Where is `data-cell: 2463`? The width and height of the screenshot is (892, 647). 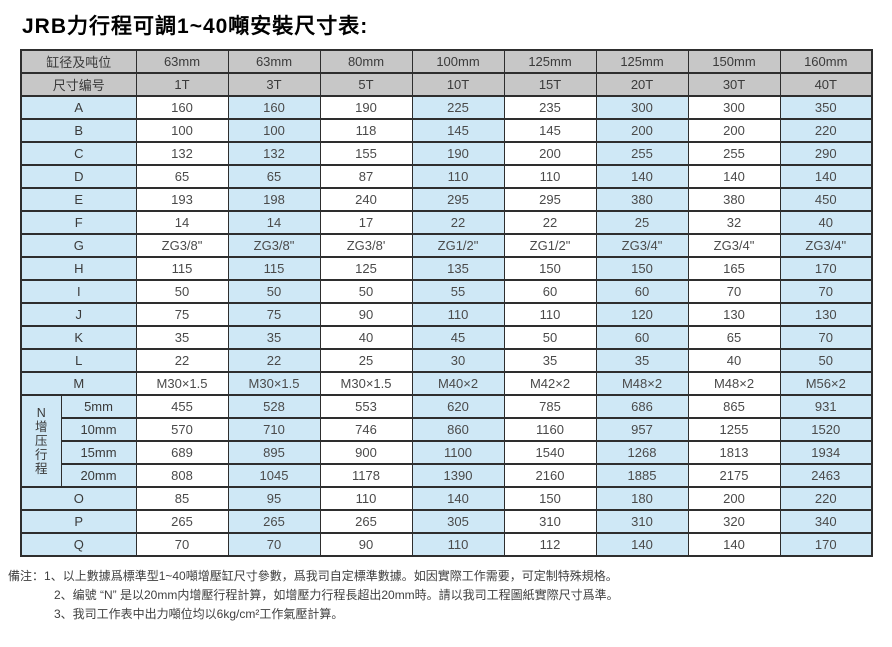
data-cell: 2463 is located at coordinates (826, 475).